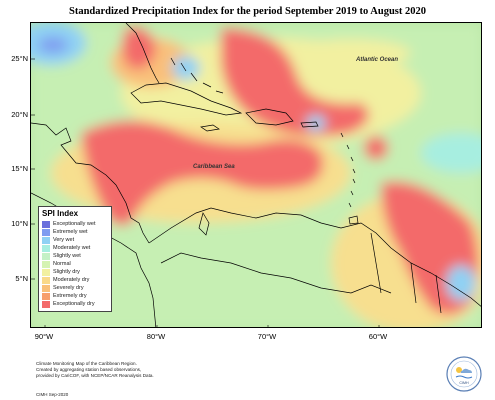  What do you see at coordinates (19, 223) in the screenshot?
I see `lat-tick-10n: 10°N` at bounding box center [19, 223].